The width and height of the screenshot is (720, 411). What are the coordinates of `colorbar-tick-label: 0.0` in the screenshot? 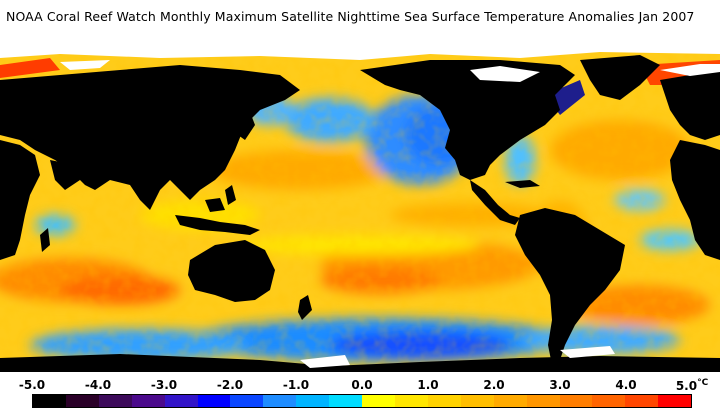 It's located at (362, 385).